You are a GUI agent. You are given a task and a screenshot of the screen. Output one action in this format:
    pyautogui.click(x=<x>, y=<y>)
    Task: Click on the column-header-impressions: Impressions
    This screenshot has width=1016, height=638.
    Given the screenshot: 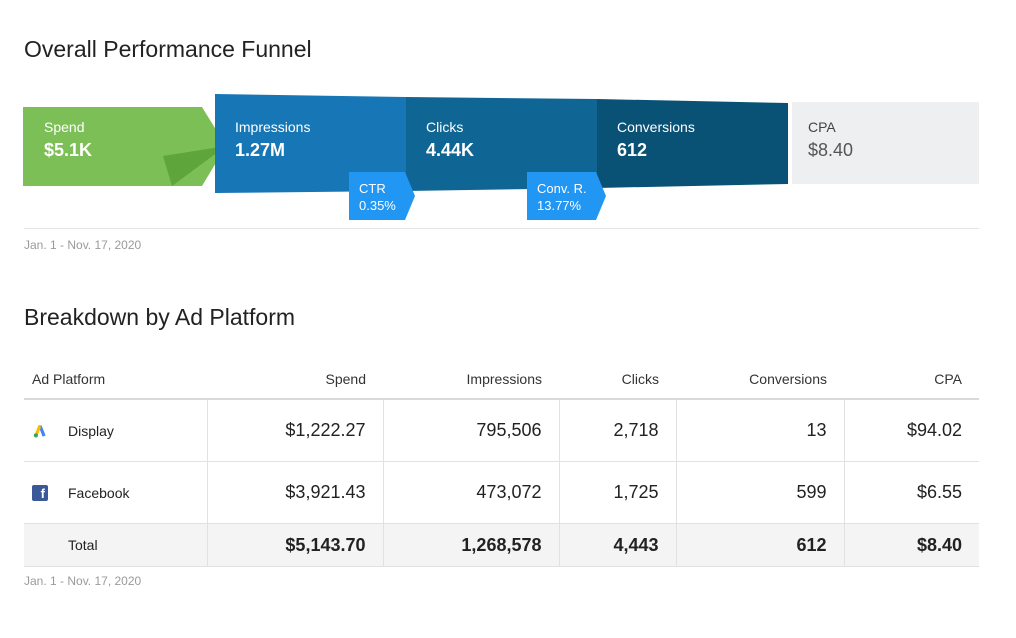 What is the action you would take?
    pyautogui.click(x=471, y=380)
    